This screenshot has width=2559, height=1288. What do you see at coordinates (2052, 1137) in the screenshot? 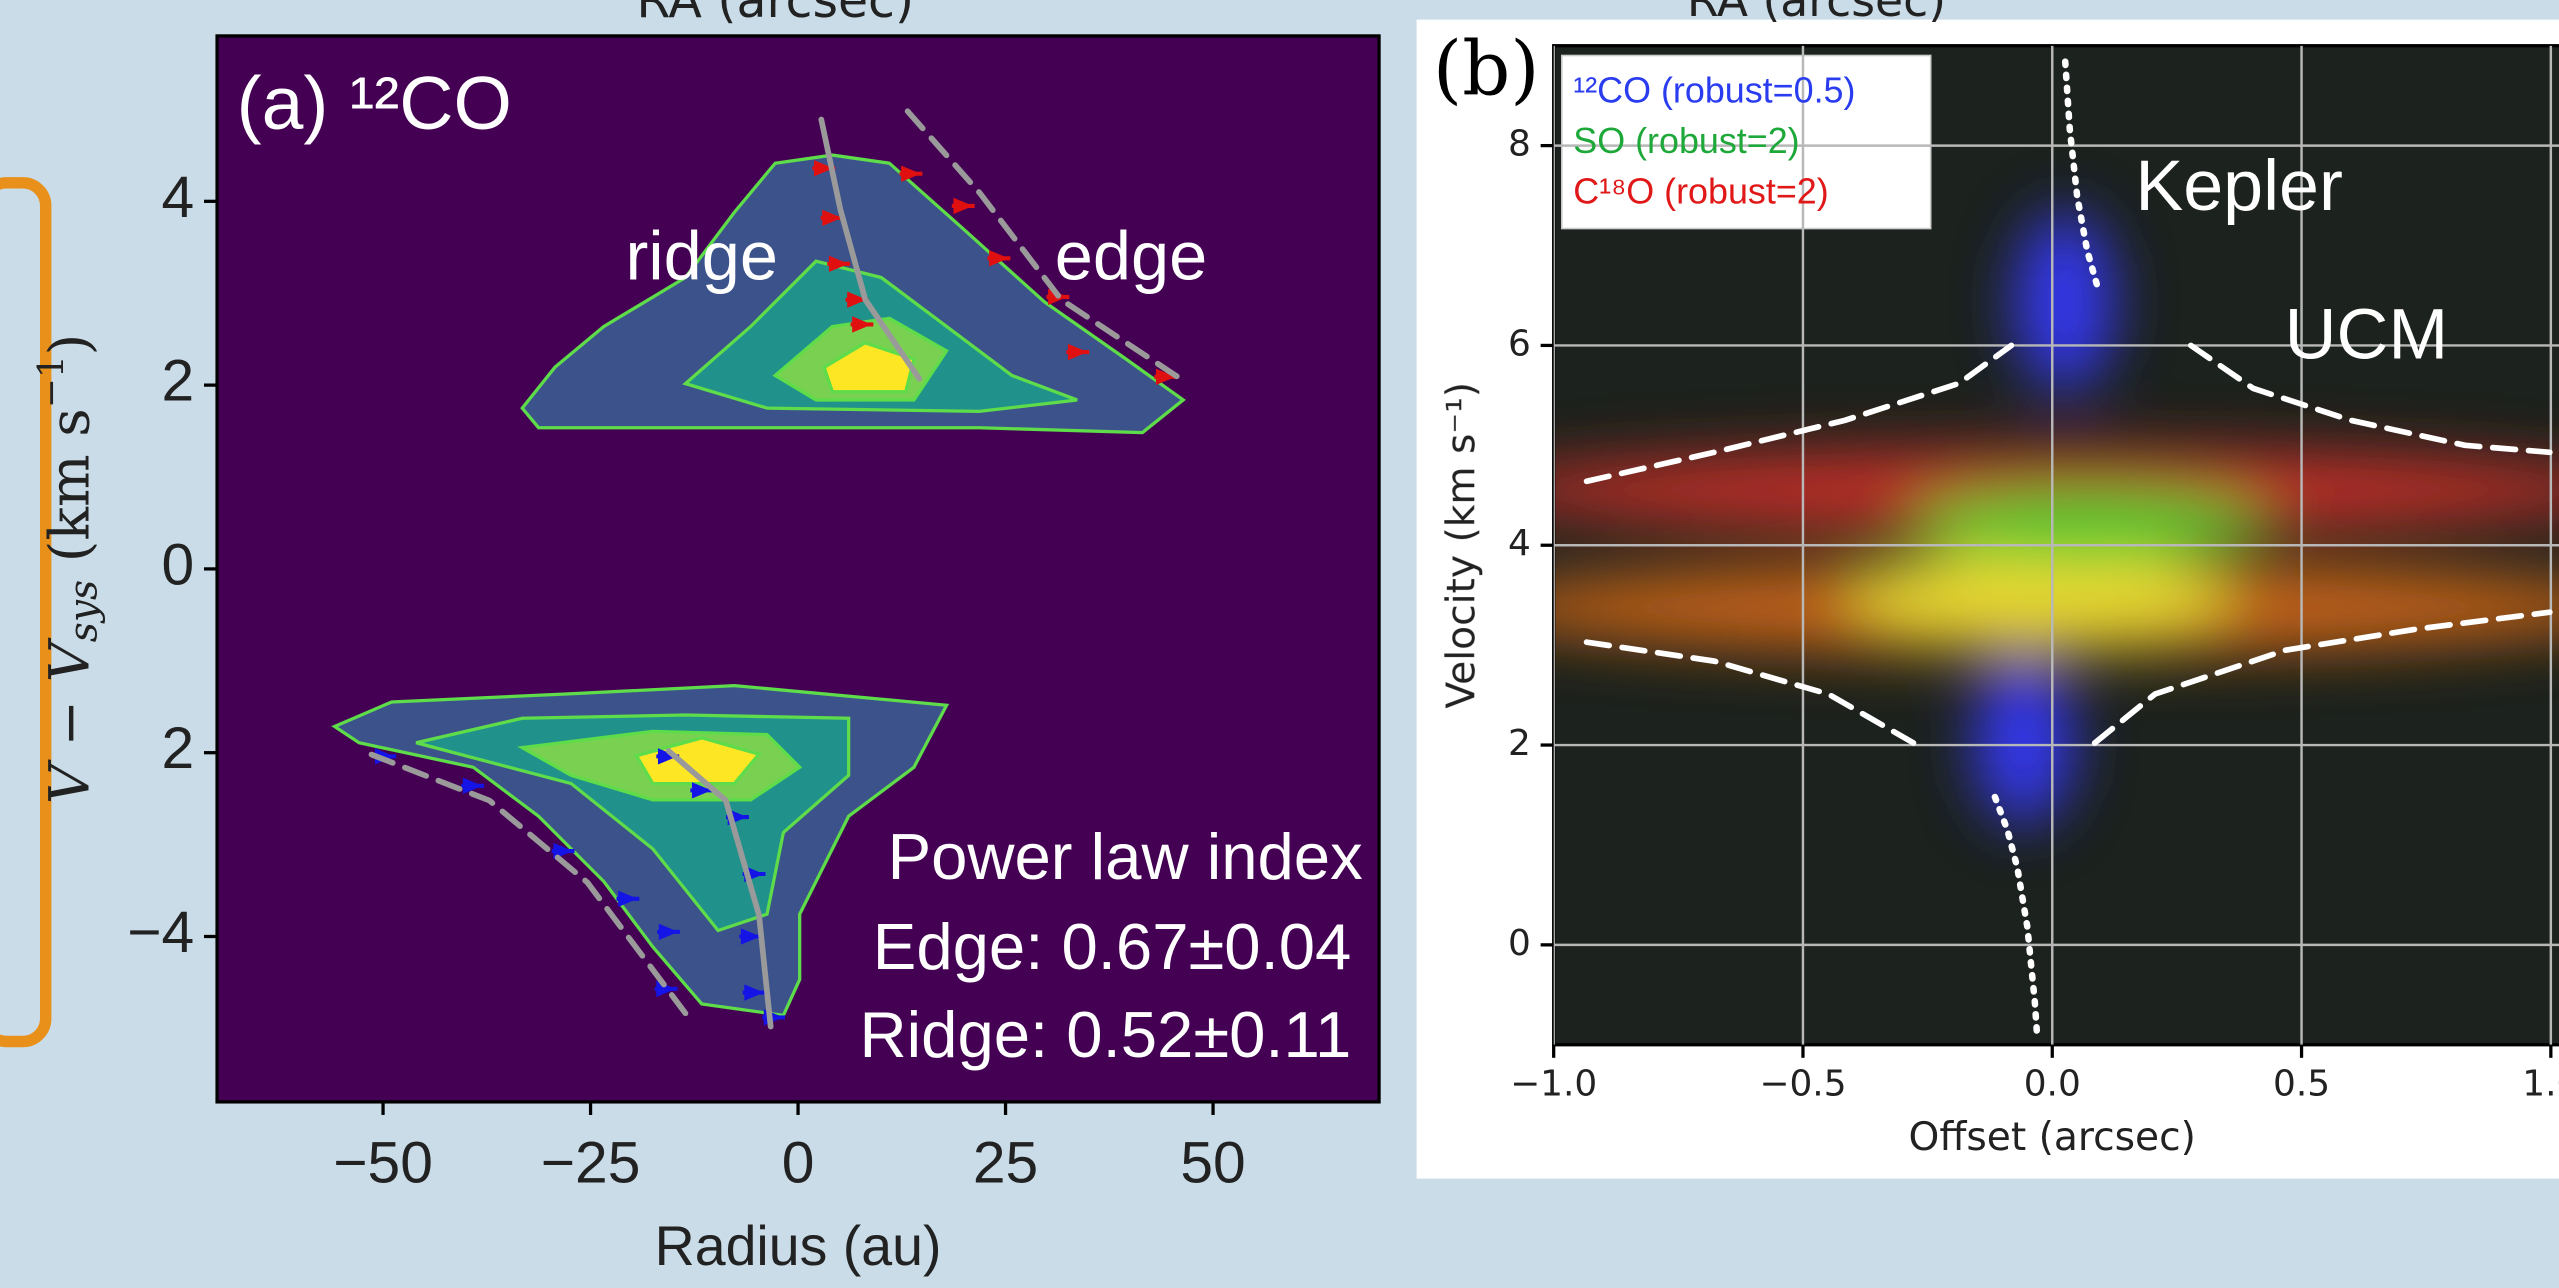
I see `x-axis-label: Offset (arcsec)` at bounding box center [2052, 1137].